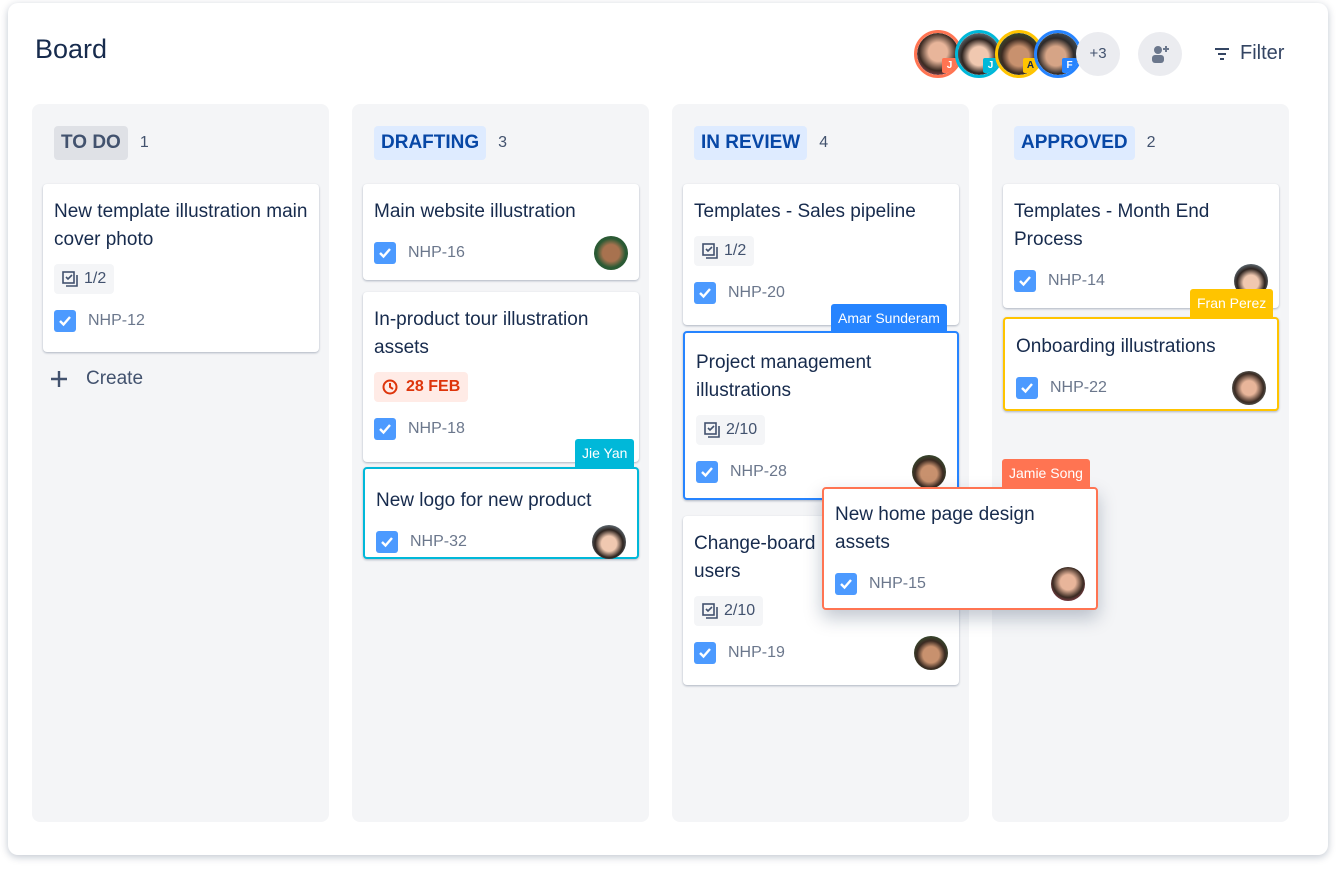 The image size is (1336, 870). I want to click on card-title: Templates - Sales pipeline, so click(805, 211).